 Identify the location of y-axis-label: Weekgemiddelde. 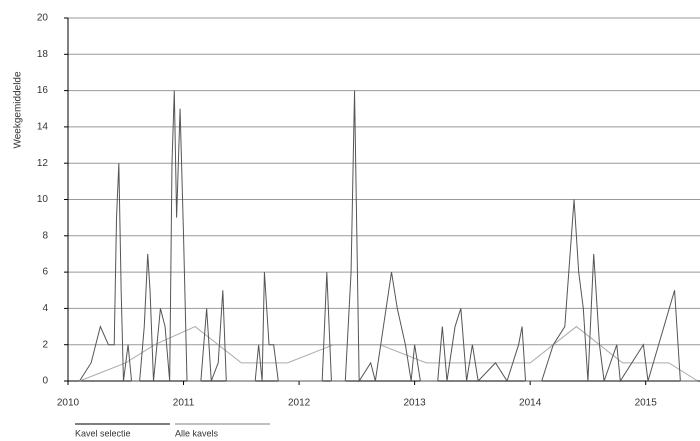
(18, 110).